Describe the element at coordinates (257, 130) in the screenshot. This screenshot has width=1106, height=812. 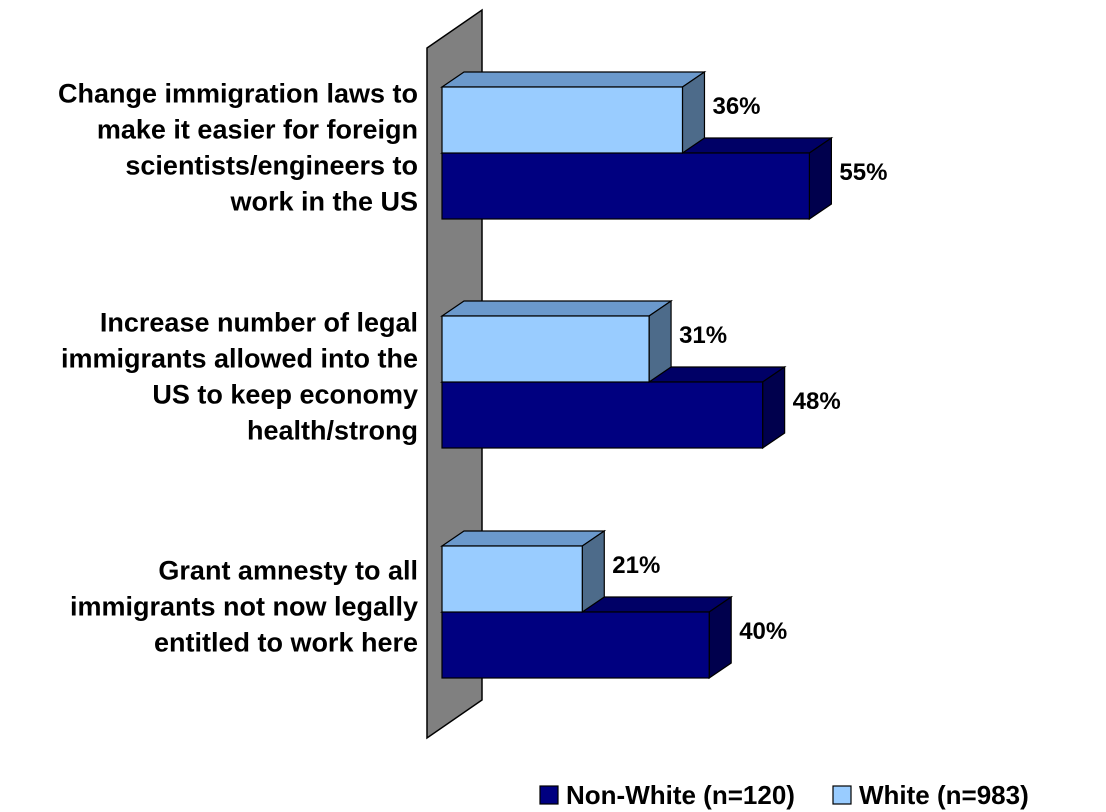
I see `category-label-0-line-1: make it easier for foreign` at that location.